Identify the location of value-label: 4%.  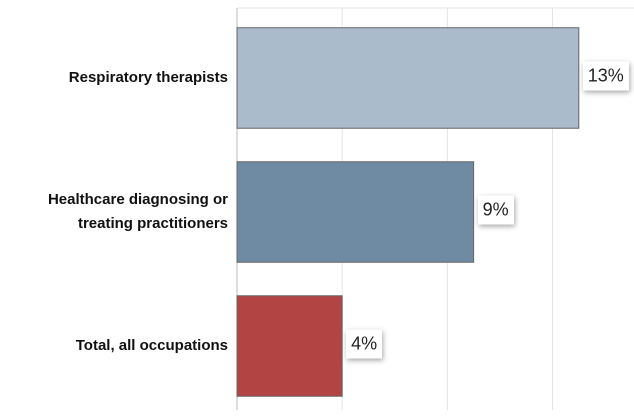
(364, 344).